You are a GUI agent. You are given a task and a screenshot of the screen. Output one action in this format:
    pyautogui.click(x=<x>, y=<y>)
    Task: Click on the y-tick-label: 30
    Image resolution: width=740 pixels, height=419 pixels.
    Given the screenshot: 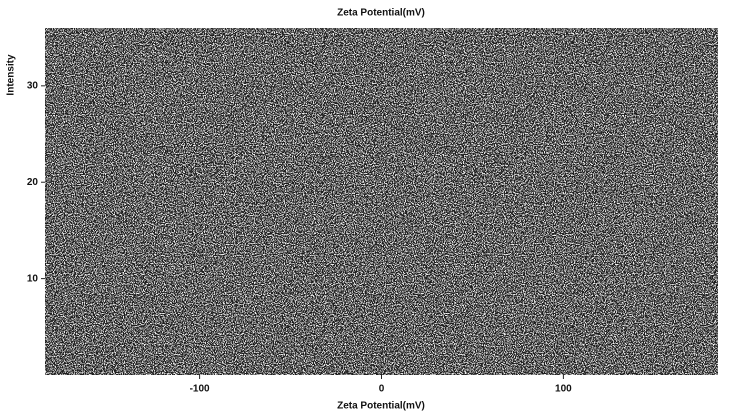 What is the action you would take?
    pyautogui.click(x=33, y=85)
    